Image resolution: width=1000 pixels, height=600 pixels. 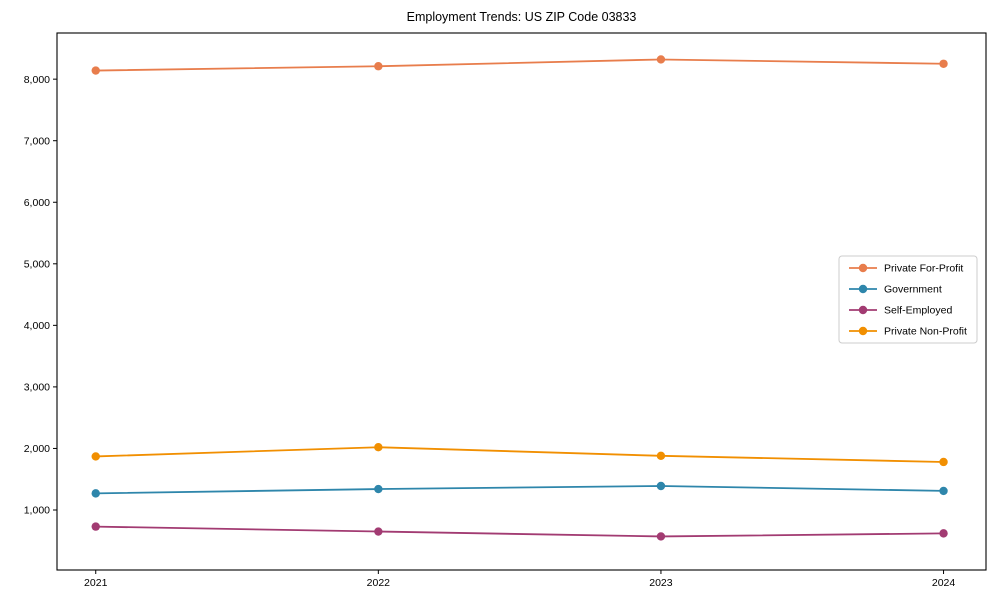 What do you see at coordinates (943, 491) in the screenshot?
I see `data-point-government-2024` at bounding box center [943, 491].